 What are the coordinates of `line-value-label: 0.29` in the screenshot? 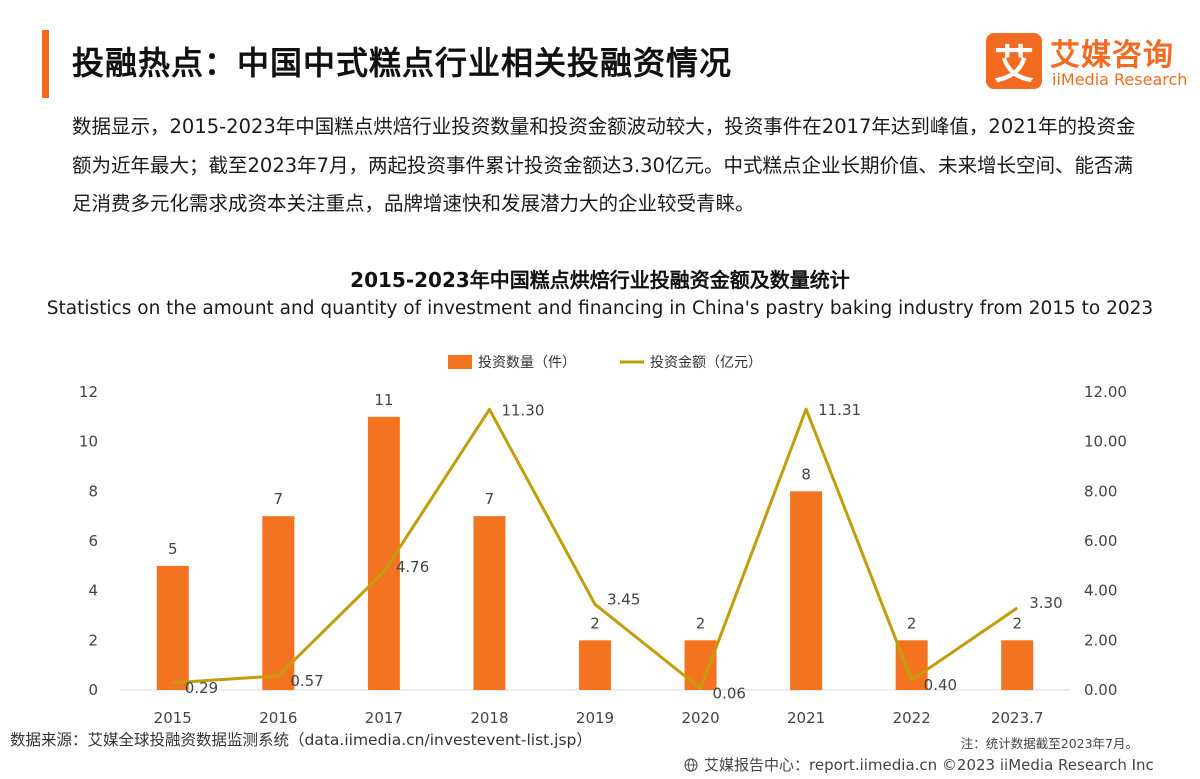 It's located at (201, 688).